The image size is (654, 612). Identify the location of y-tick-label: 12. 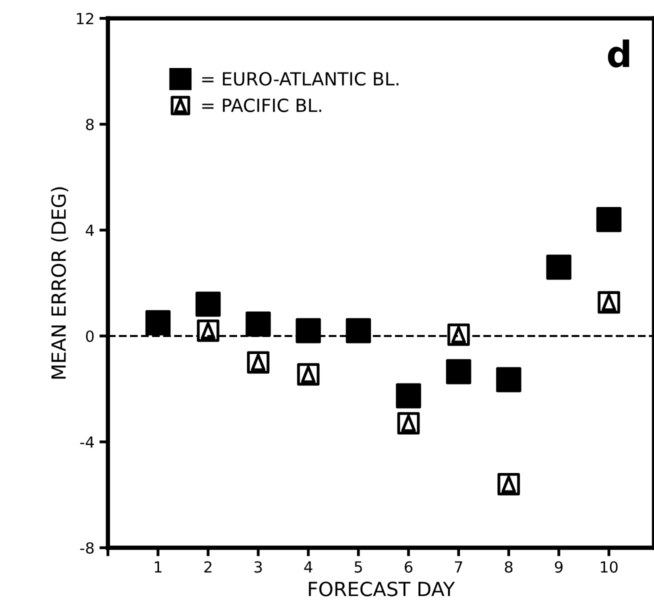
(85, 18).